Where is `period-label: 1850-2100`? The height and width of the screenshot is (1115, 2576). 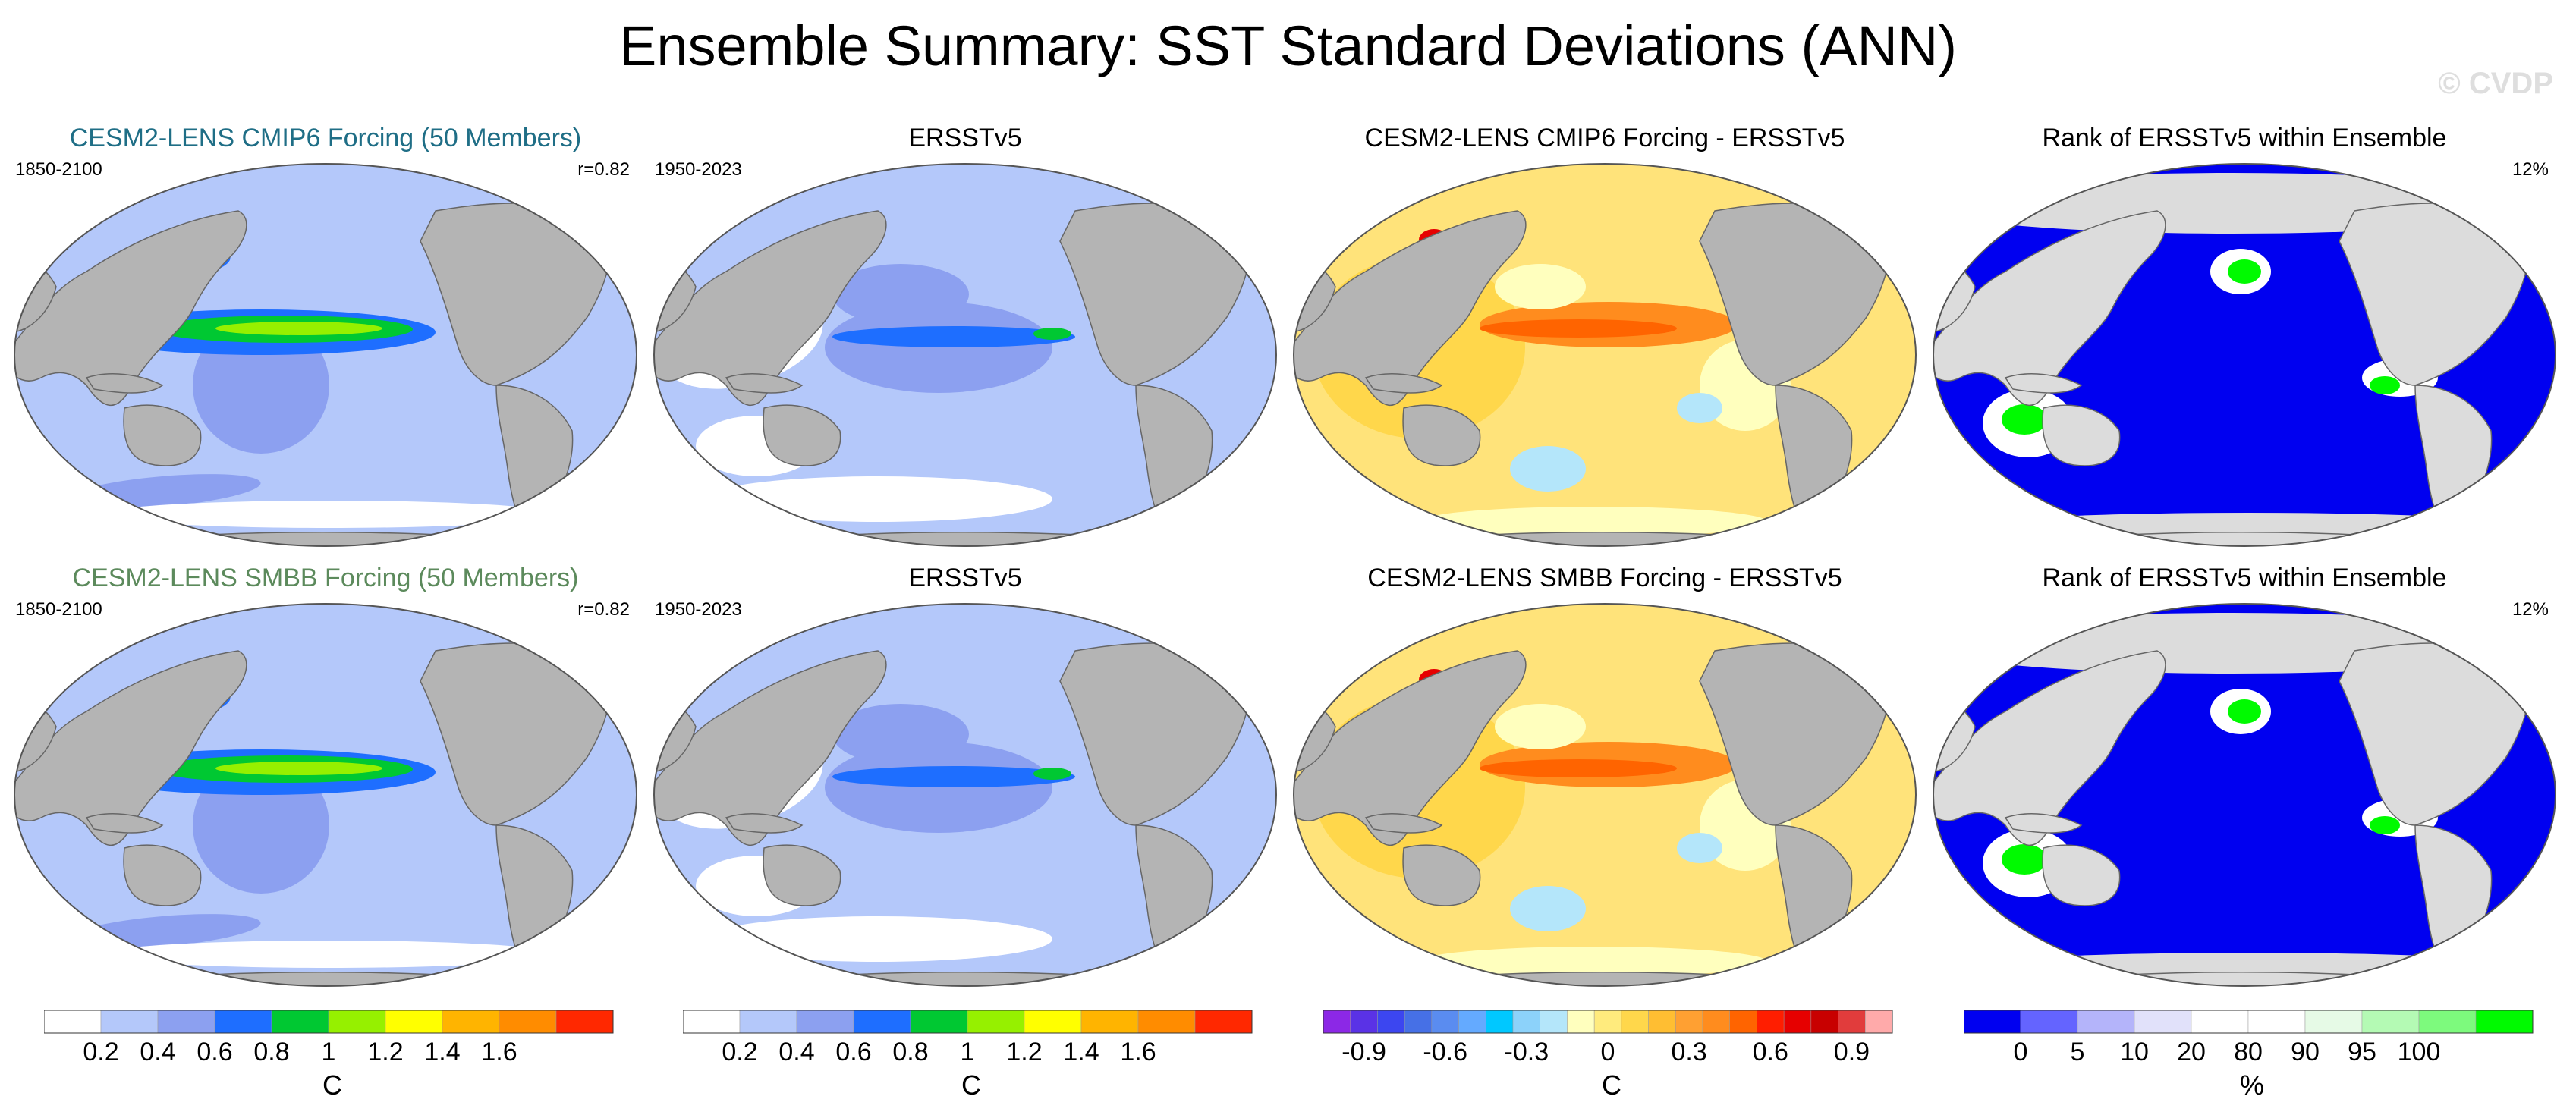 period-label: 1850-2100 is located at coordinates (58, 169).